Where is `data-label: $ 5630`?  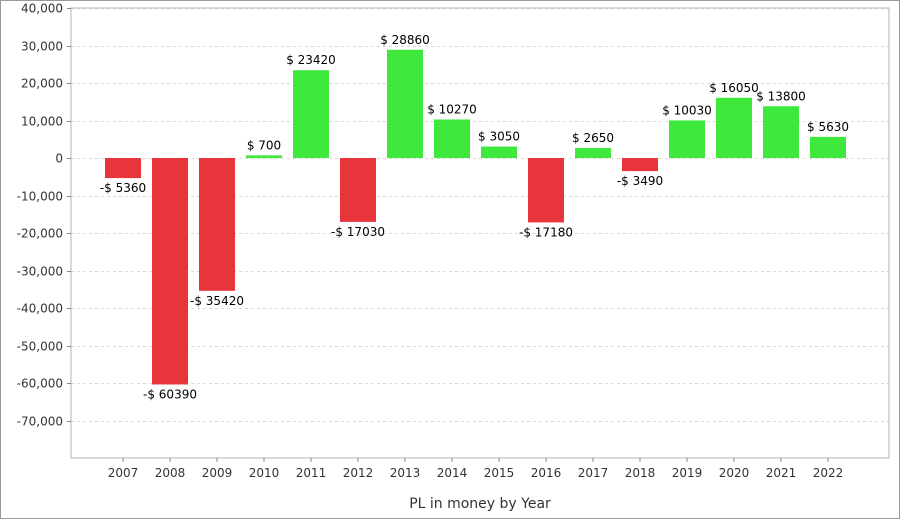
data-label: $ 5630 is located at coordinates (828, 127).